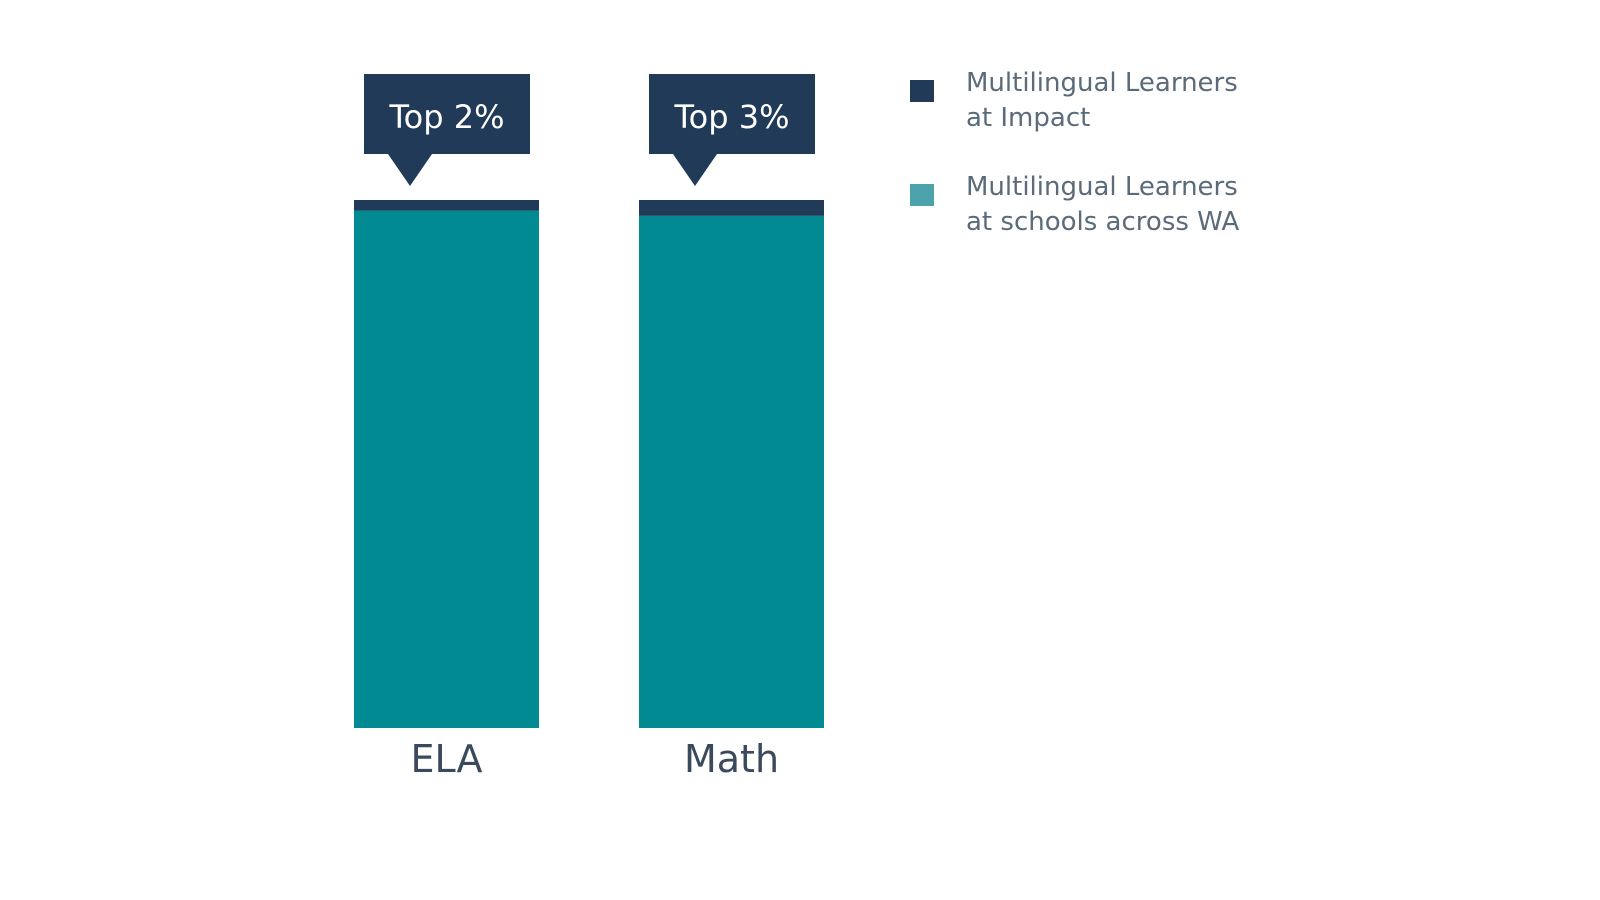 The height and width of the screenshot is (900, 1600). What do you see at coordinates (922, 91) in the screenshot?
I see `legend-swatch-impact` at bounding box center [922, 91].